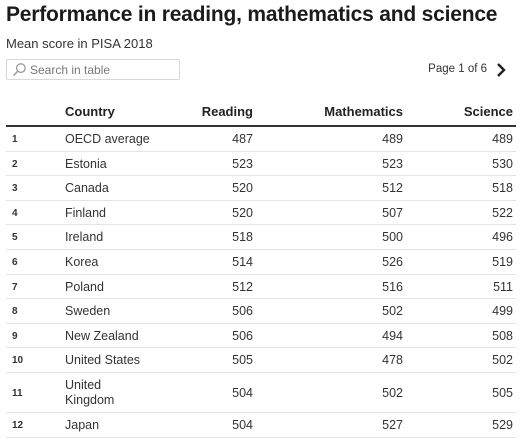 The image size is (526, 448). What do you see at coordinates (392, 212) in the screenshot?
I see `row-mathematics-score: 507` at bounding box center [392, 212].